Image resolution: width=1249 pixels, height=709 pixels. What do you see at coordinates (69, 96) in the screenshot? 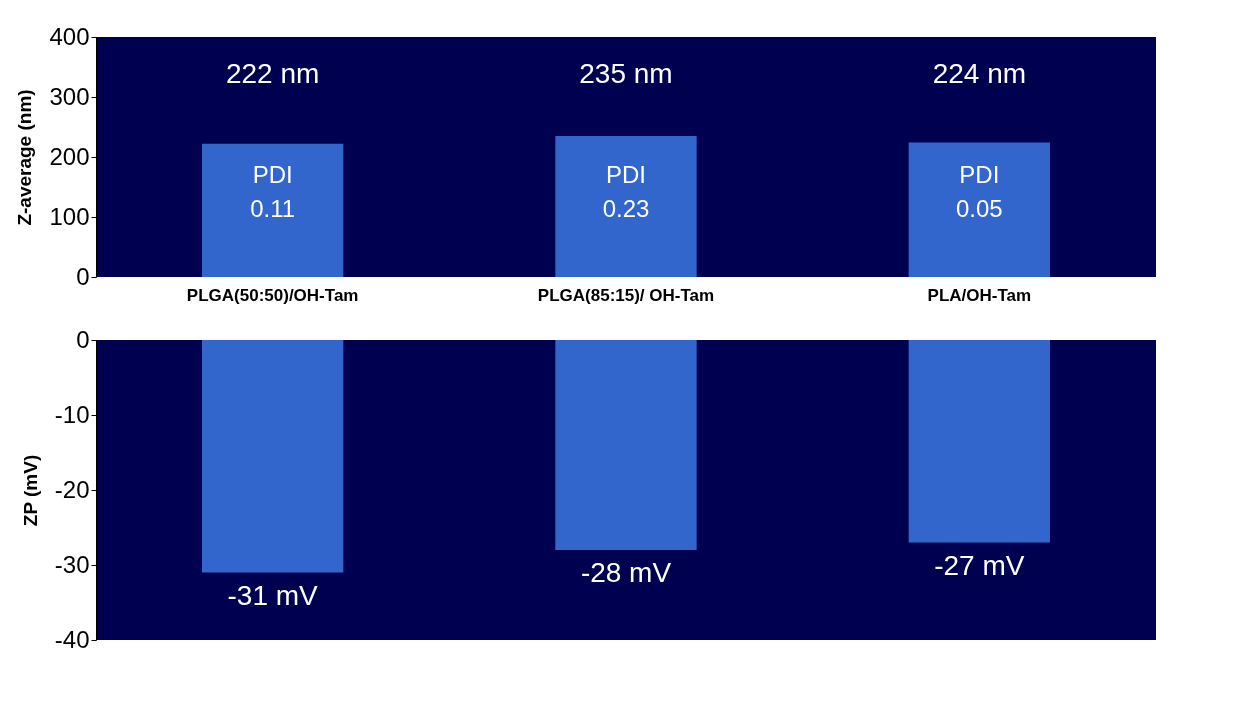
I see `y-tick-label: 300` at bounding box center [69, 96].